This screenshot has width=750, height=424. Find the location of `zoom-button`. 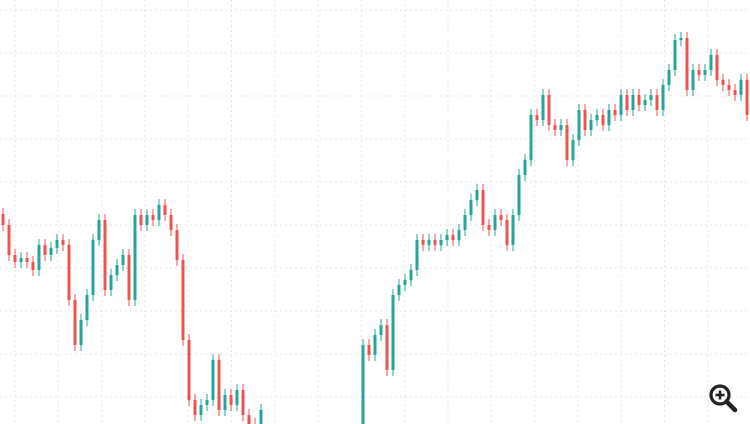

zoom-button is located at coordinates (723, 398).